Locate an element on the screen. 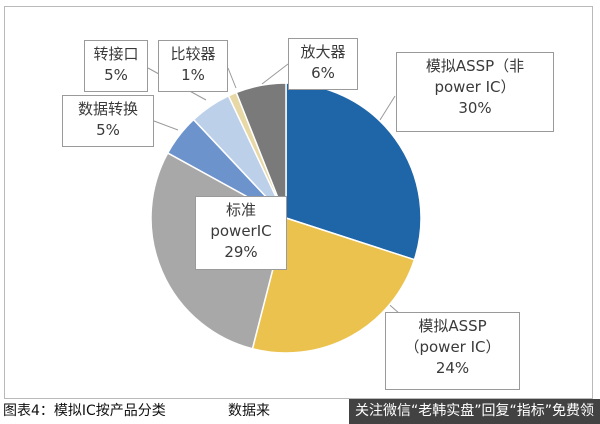 This screenshot has height=424, width=600. data-label-name: 模拟ASSP（非 is located at coordinates (475, 66).